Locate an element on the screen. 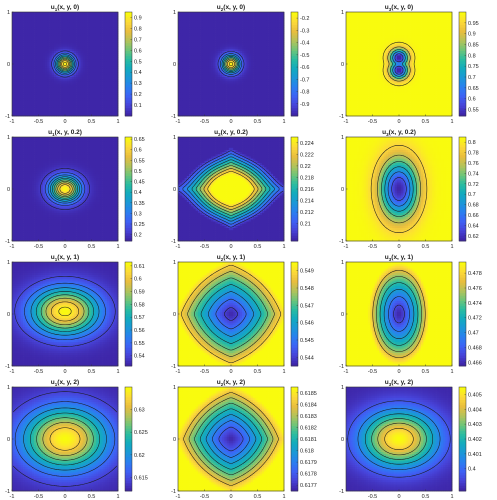 Image resolution: width=497 pixels, height=500 pixels. y-tick-label: 0 is located at coordinates (8, 65).